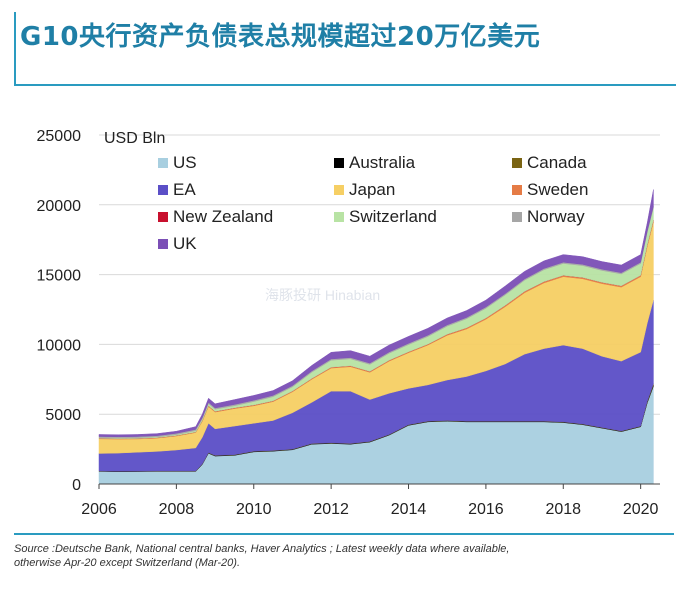 The image size is (688, 590). What do you see at coordinates (76, 485) in the screenshot?
I see `y-tick-0: 0` at bounding box center [76, 485].